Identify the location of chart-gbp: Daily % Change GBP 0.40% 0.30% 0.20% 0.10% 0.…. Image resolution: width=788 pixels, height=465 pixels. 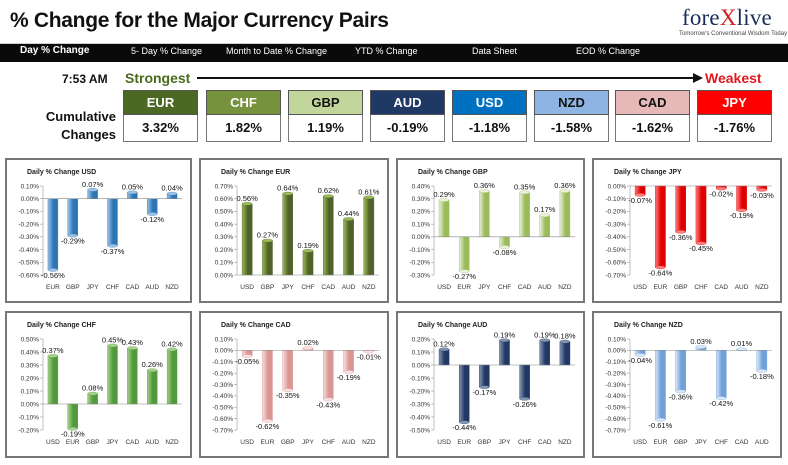
(490, 230).